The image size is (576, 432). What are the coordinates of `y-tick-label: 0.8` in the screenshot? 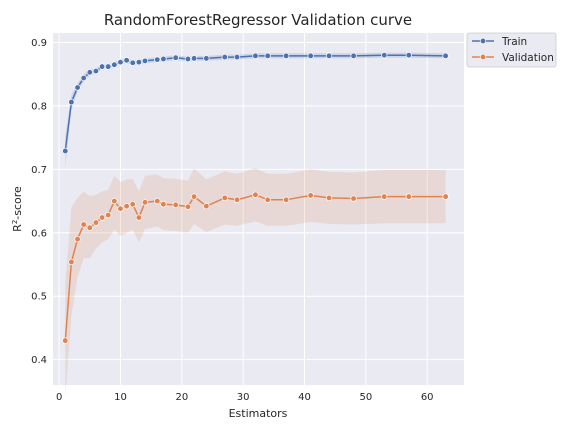 It's located at (39, 106).